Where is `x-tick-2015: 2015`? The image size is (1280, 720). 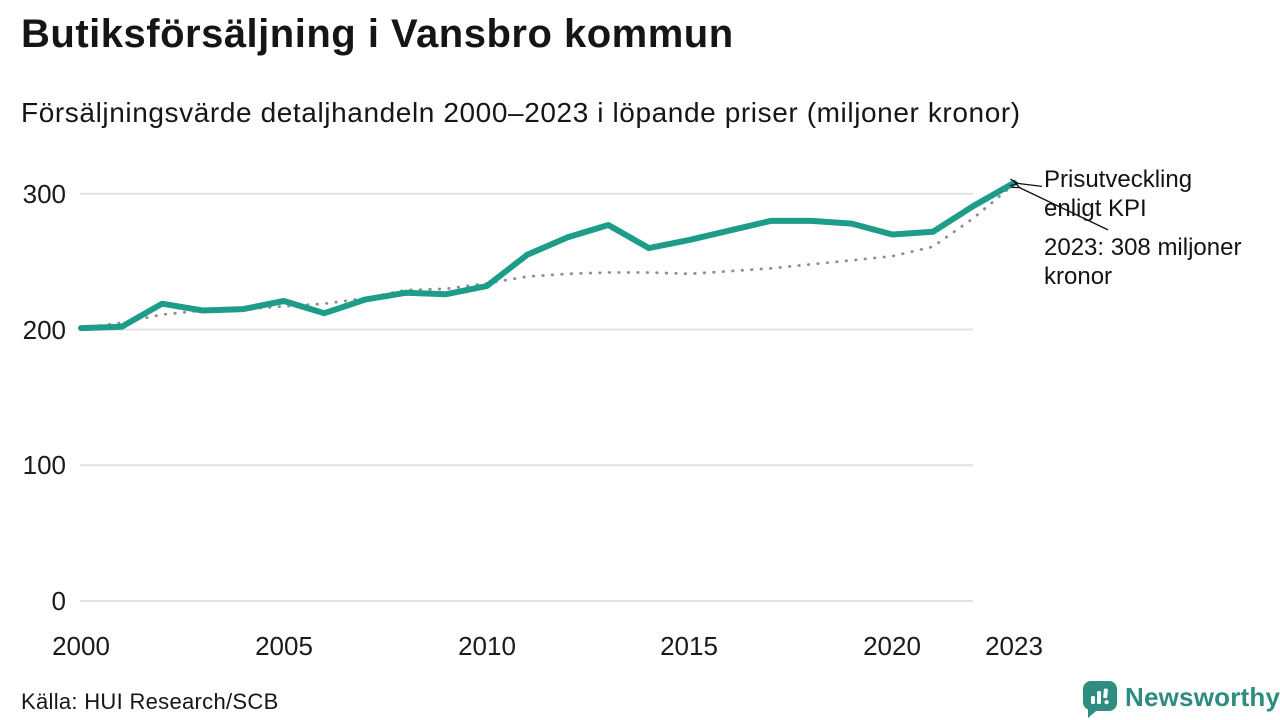 x-tick-2015: 2015 is located at coordinates (689, 646).